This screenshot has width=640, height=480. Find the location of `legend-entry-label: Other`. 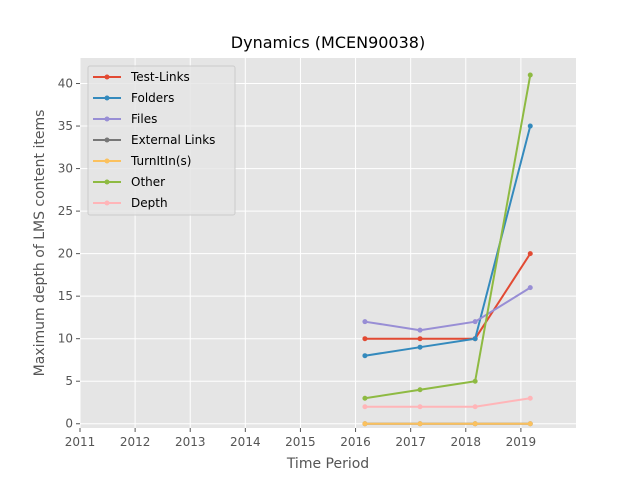

legend-entry-label: Other is located at coordinates (148, 182).